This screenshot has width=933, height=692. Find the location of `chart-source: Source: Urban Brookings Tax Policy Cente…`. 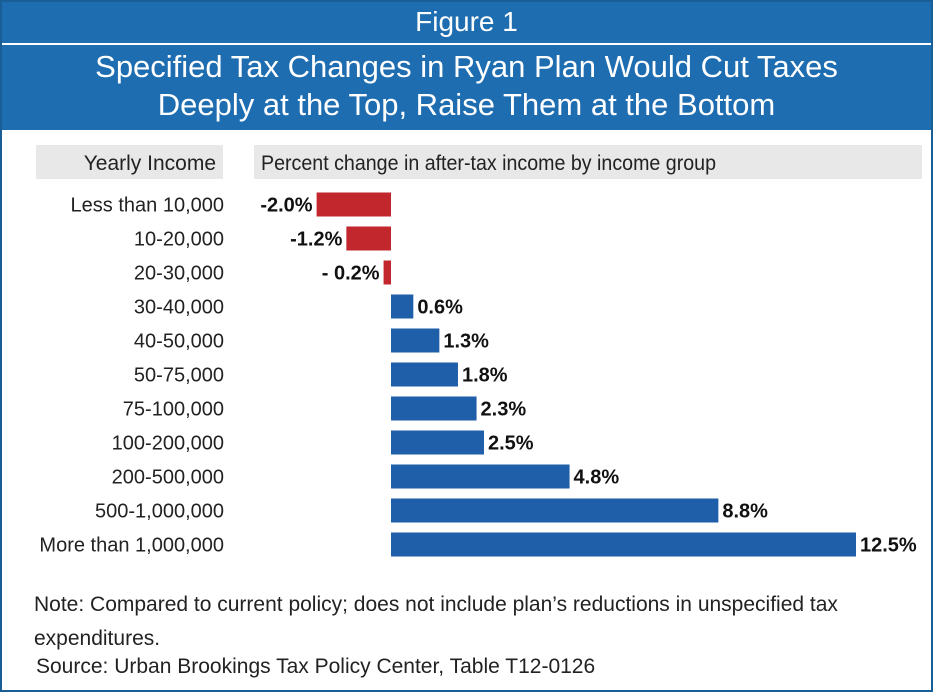

chart-source: Source: Urban Brookings Tax Policy Cente… is located at coordinates (316, 666).